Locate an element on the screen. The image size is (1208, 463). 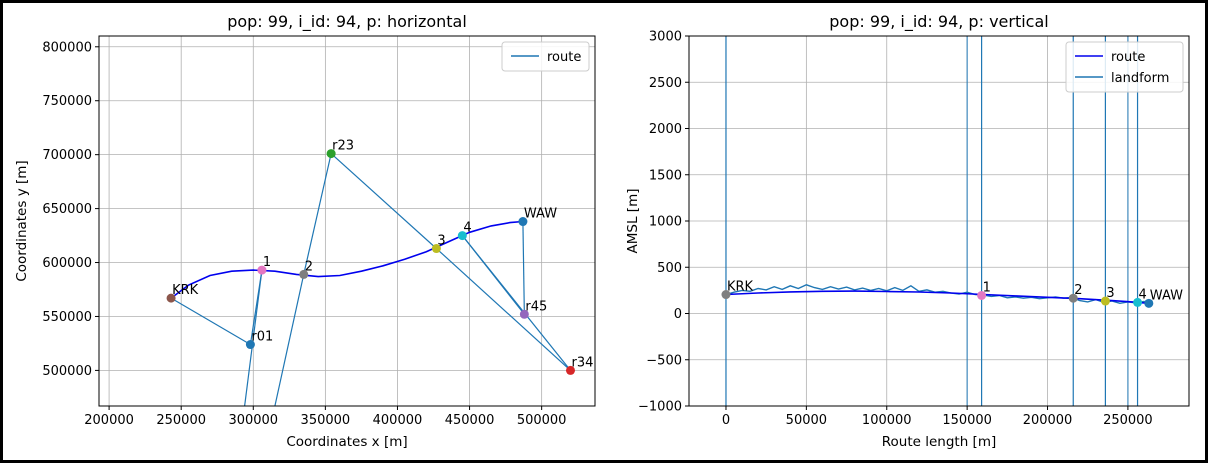
legend: route is located at coordinates (545, 56).